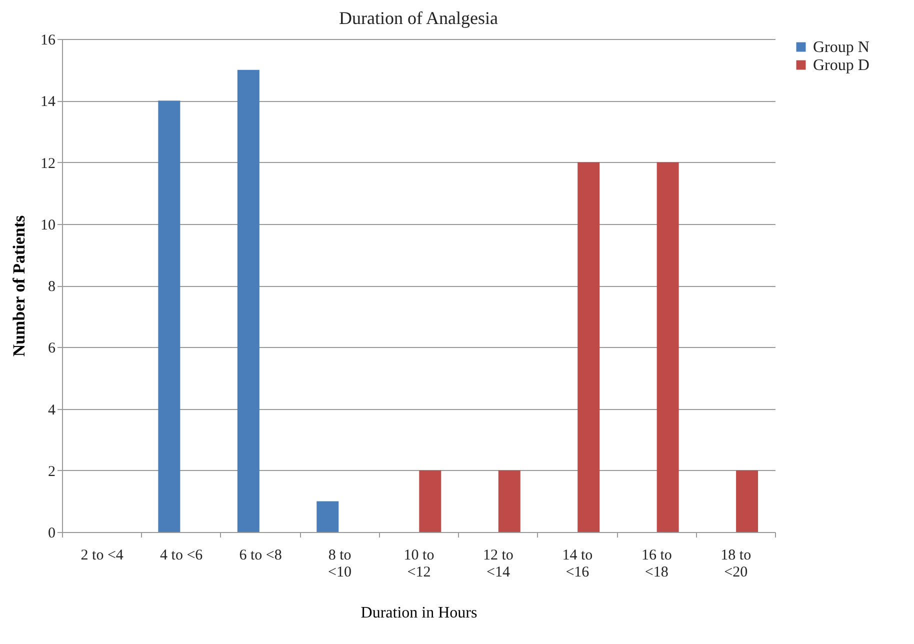  Describe the element at coordinates (498, 564) in the screenshot. I see `x-tick-label: 12 to <14` at that location.